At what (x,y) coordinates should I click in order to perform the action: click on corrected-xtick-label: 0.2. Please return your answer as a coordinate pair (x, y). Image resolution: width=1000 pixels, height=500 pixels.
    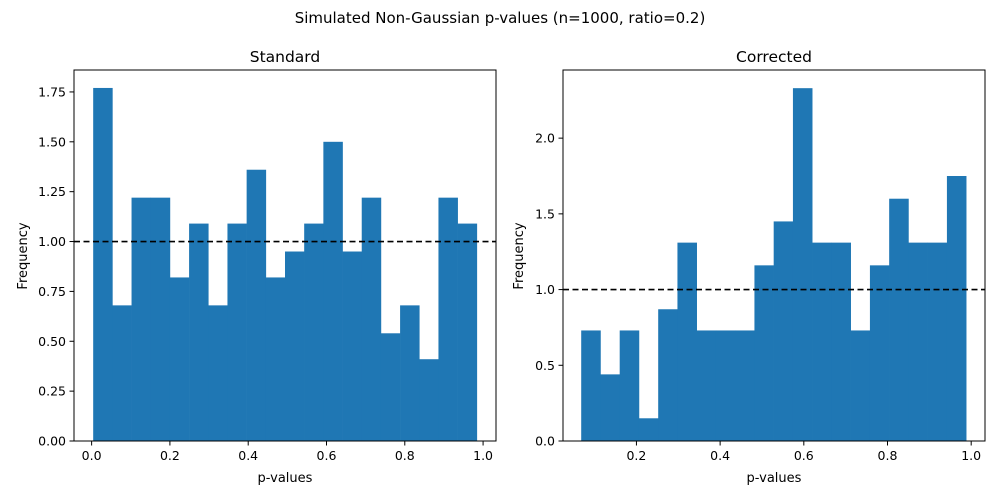
    Looking at the image, I should click on (636, 455).